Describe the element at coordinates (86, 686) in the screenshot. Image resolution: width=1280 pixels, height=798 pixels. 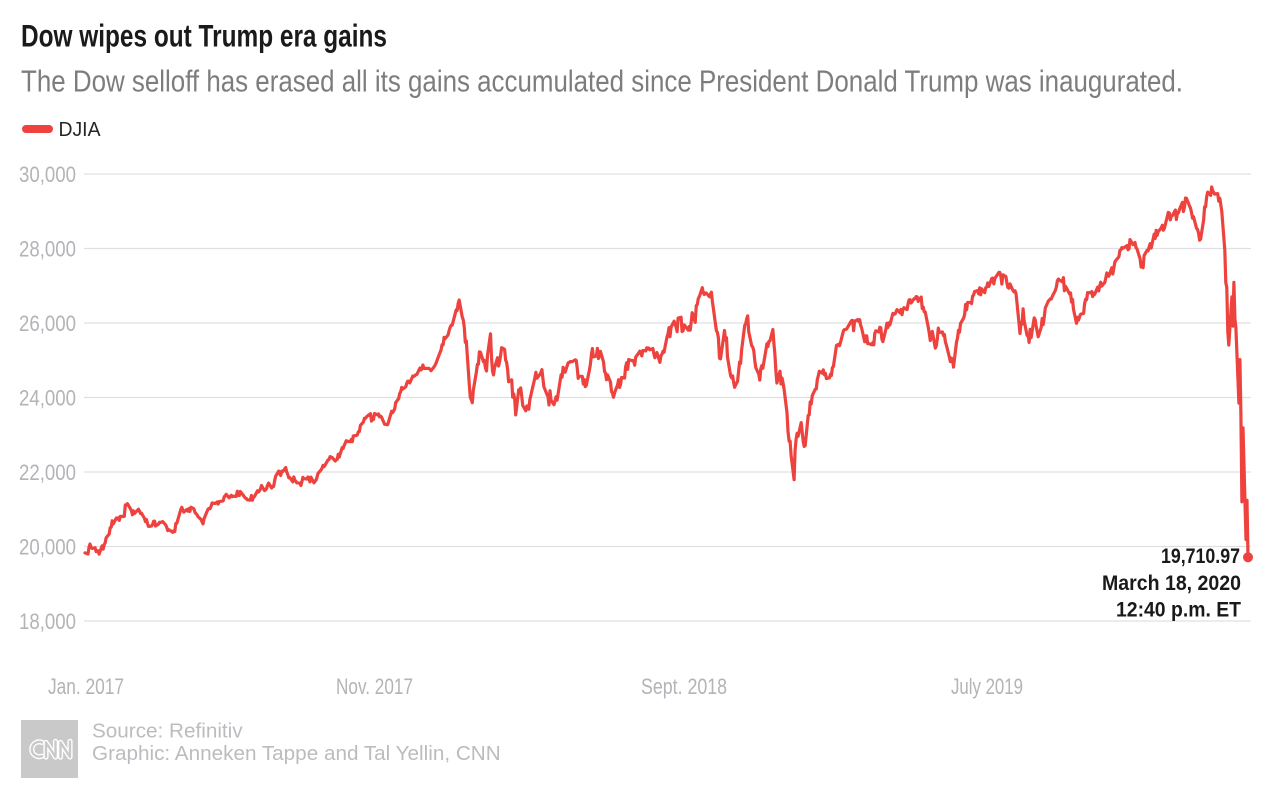
I see `svg-text: Jan. 2017` at that location.